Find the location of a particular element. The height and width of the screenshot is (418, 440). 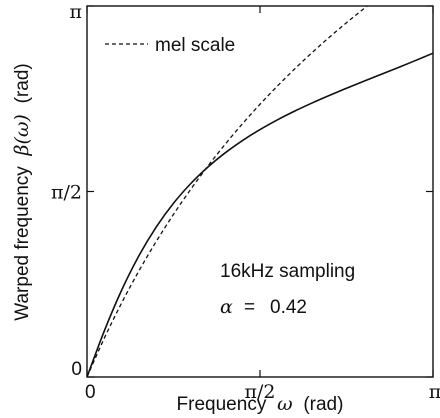

x-axis-title-unit: (rad) is located at coordinates (323, 404).